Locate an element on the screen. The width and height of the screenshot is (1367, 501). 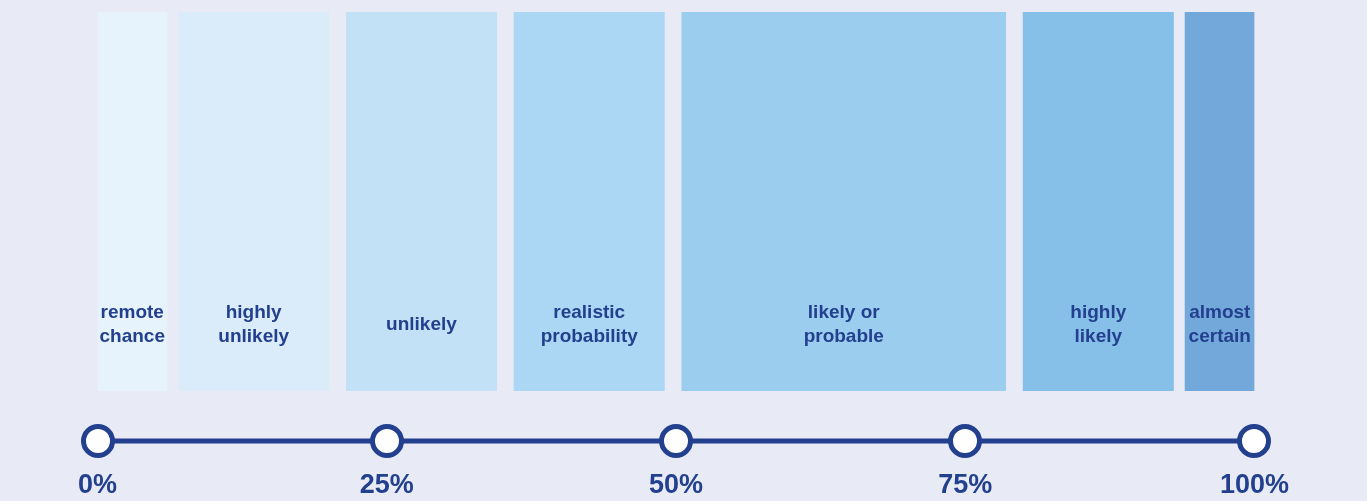
x-tick-label: 75% is located at coordinates (965, 483).